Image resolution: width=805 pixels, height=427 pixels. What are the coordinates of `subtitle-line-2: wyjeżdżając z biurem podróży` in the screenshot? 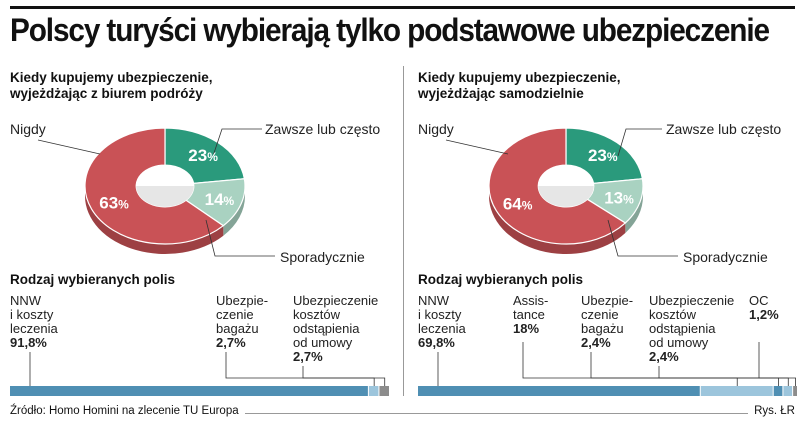 It's located at (106, 93).